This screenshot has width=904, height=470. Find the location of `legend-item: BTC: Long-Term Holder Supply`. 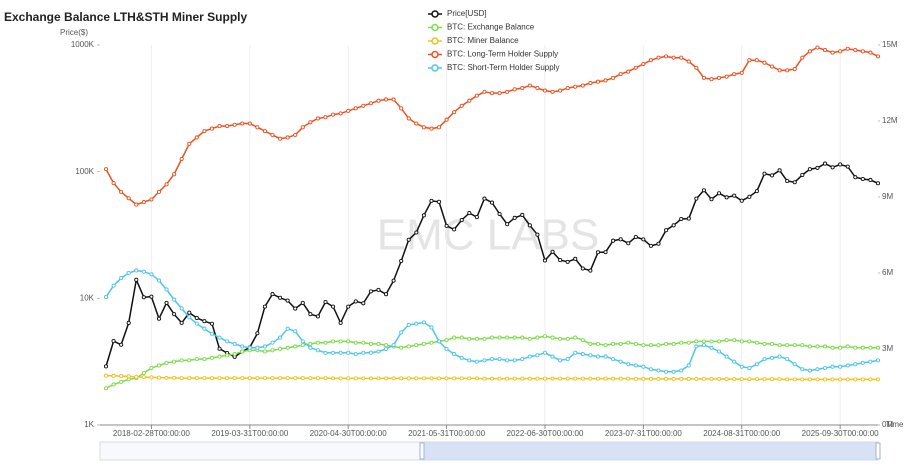

legend-item: BTC: Long-Term Holder Supply is located at coordinates (493, 54).